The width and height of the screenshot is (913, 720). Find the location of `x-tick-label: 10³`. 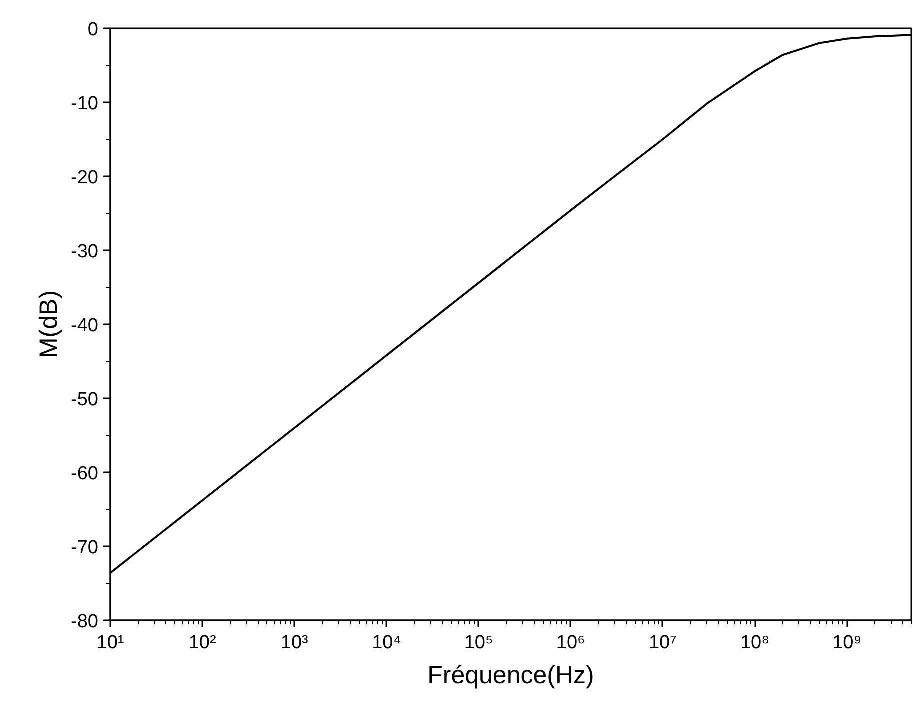

x-tick-label: 10³ is located at coordinates (294, 643).